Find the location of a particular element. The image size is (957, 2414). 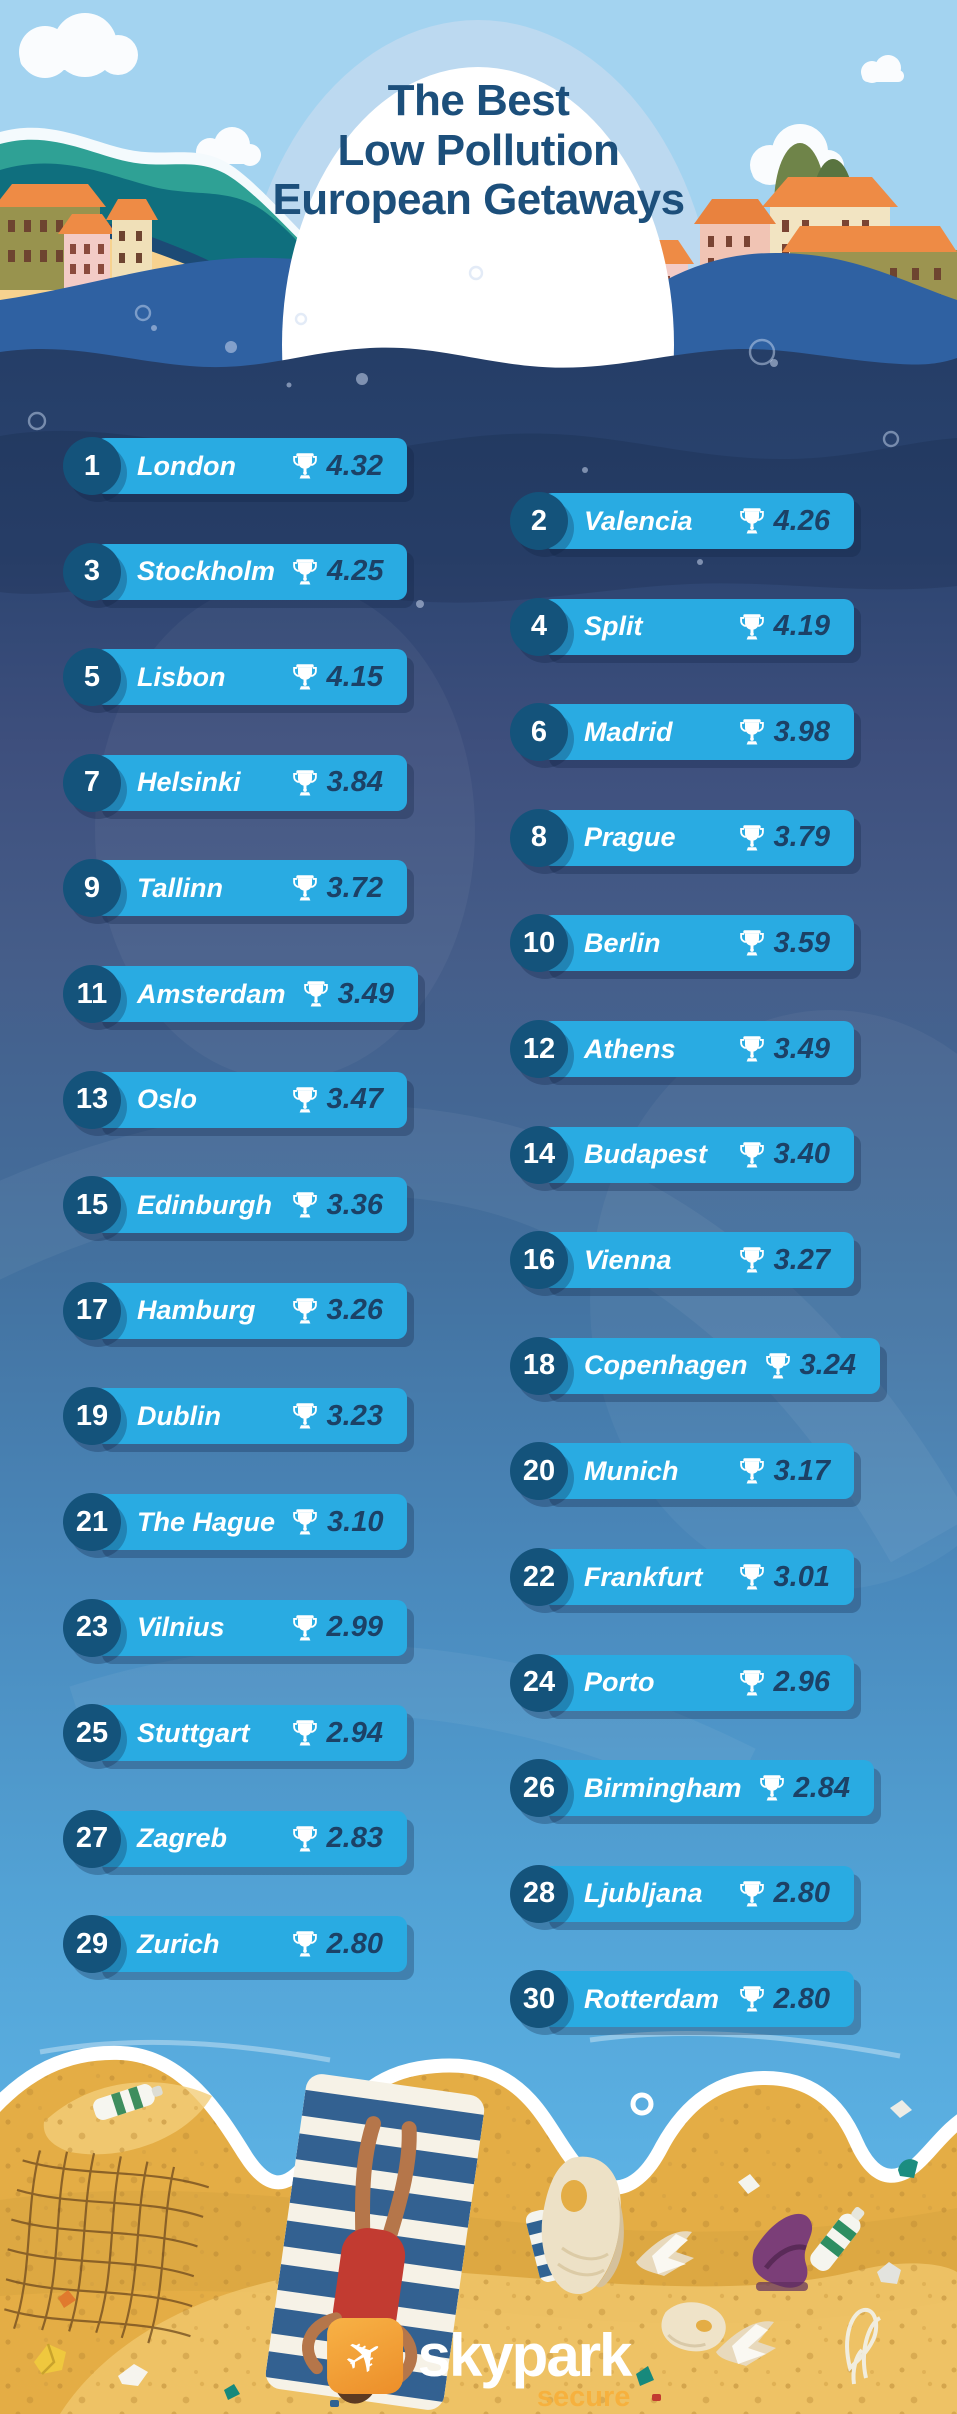

rank-item: 10 Berlin 3.59 is located at coordinates (682, 943).